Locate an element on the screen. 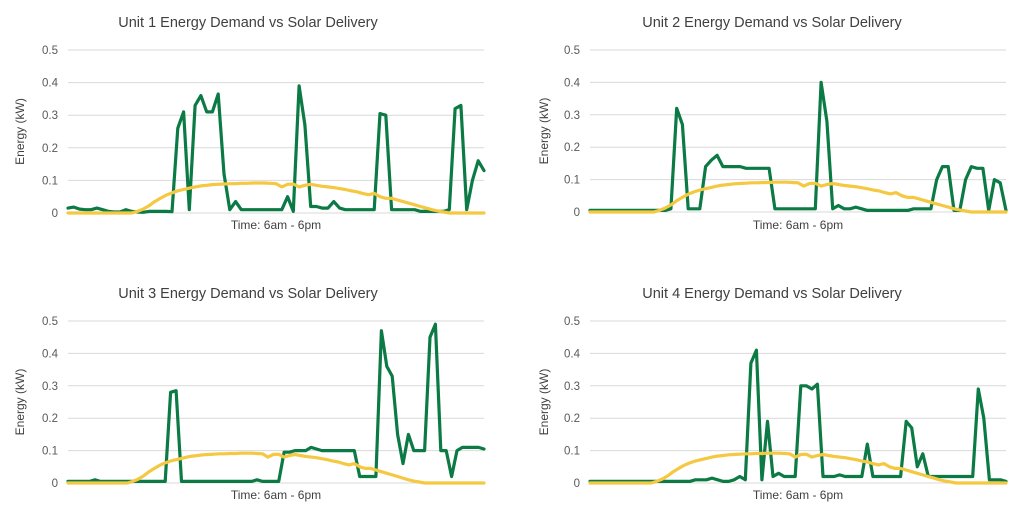  chart-title: Unit 2 Energy Demand vs Solar Delivery is located at coordinates (772, 23).